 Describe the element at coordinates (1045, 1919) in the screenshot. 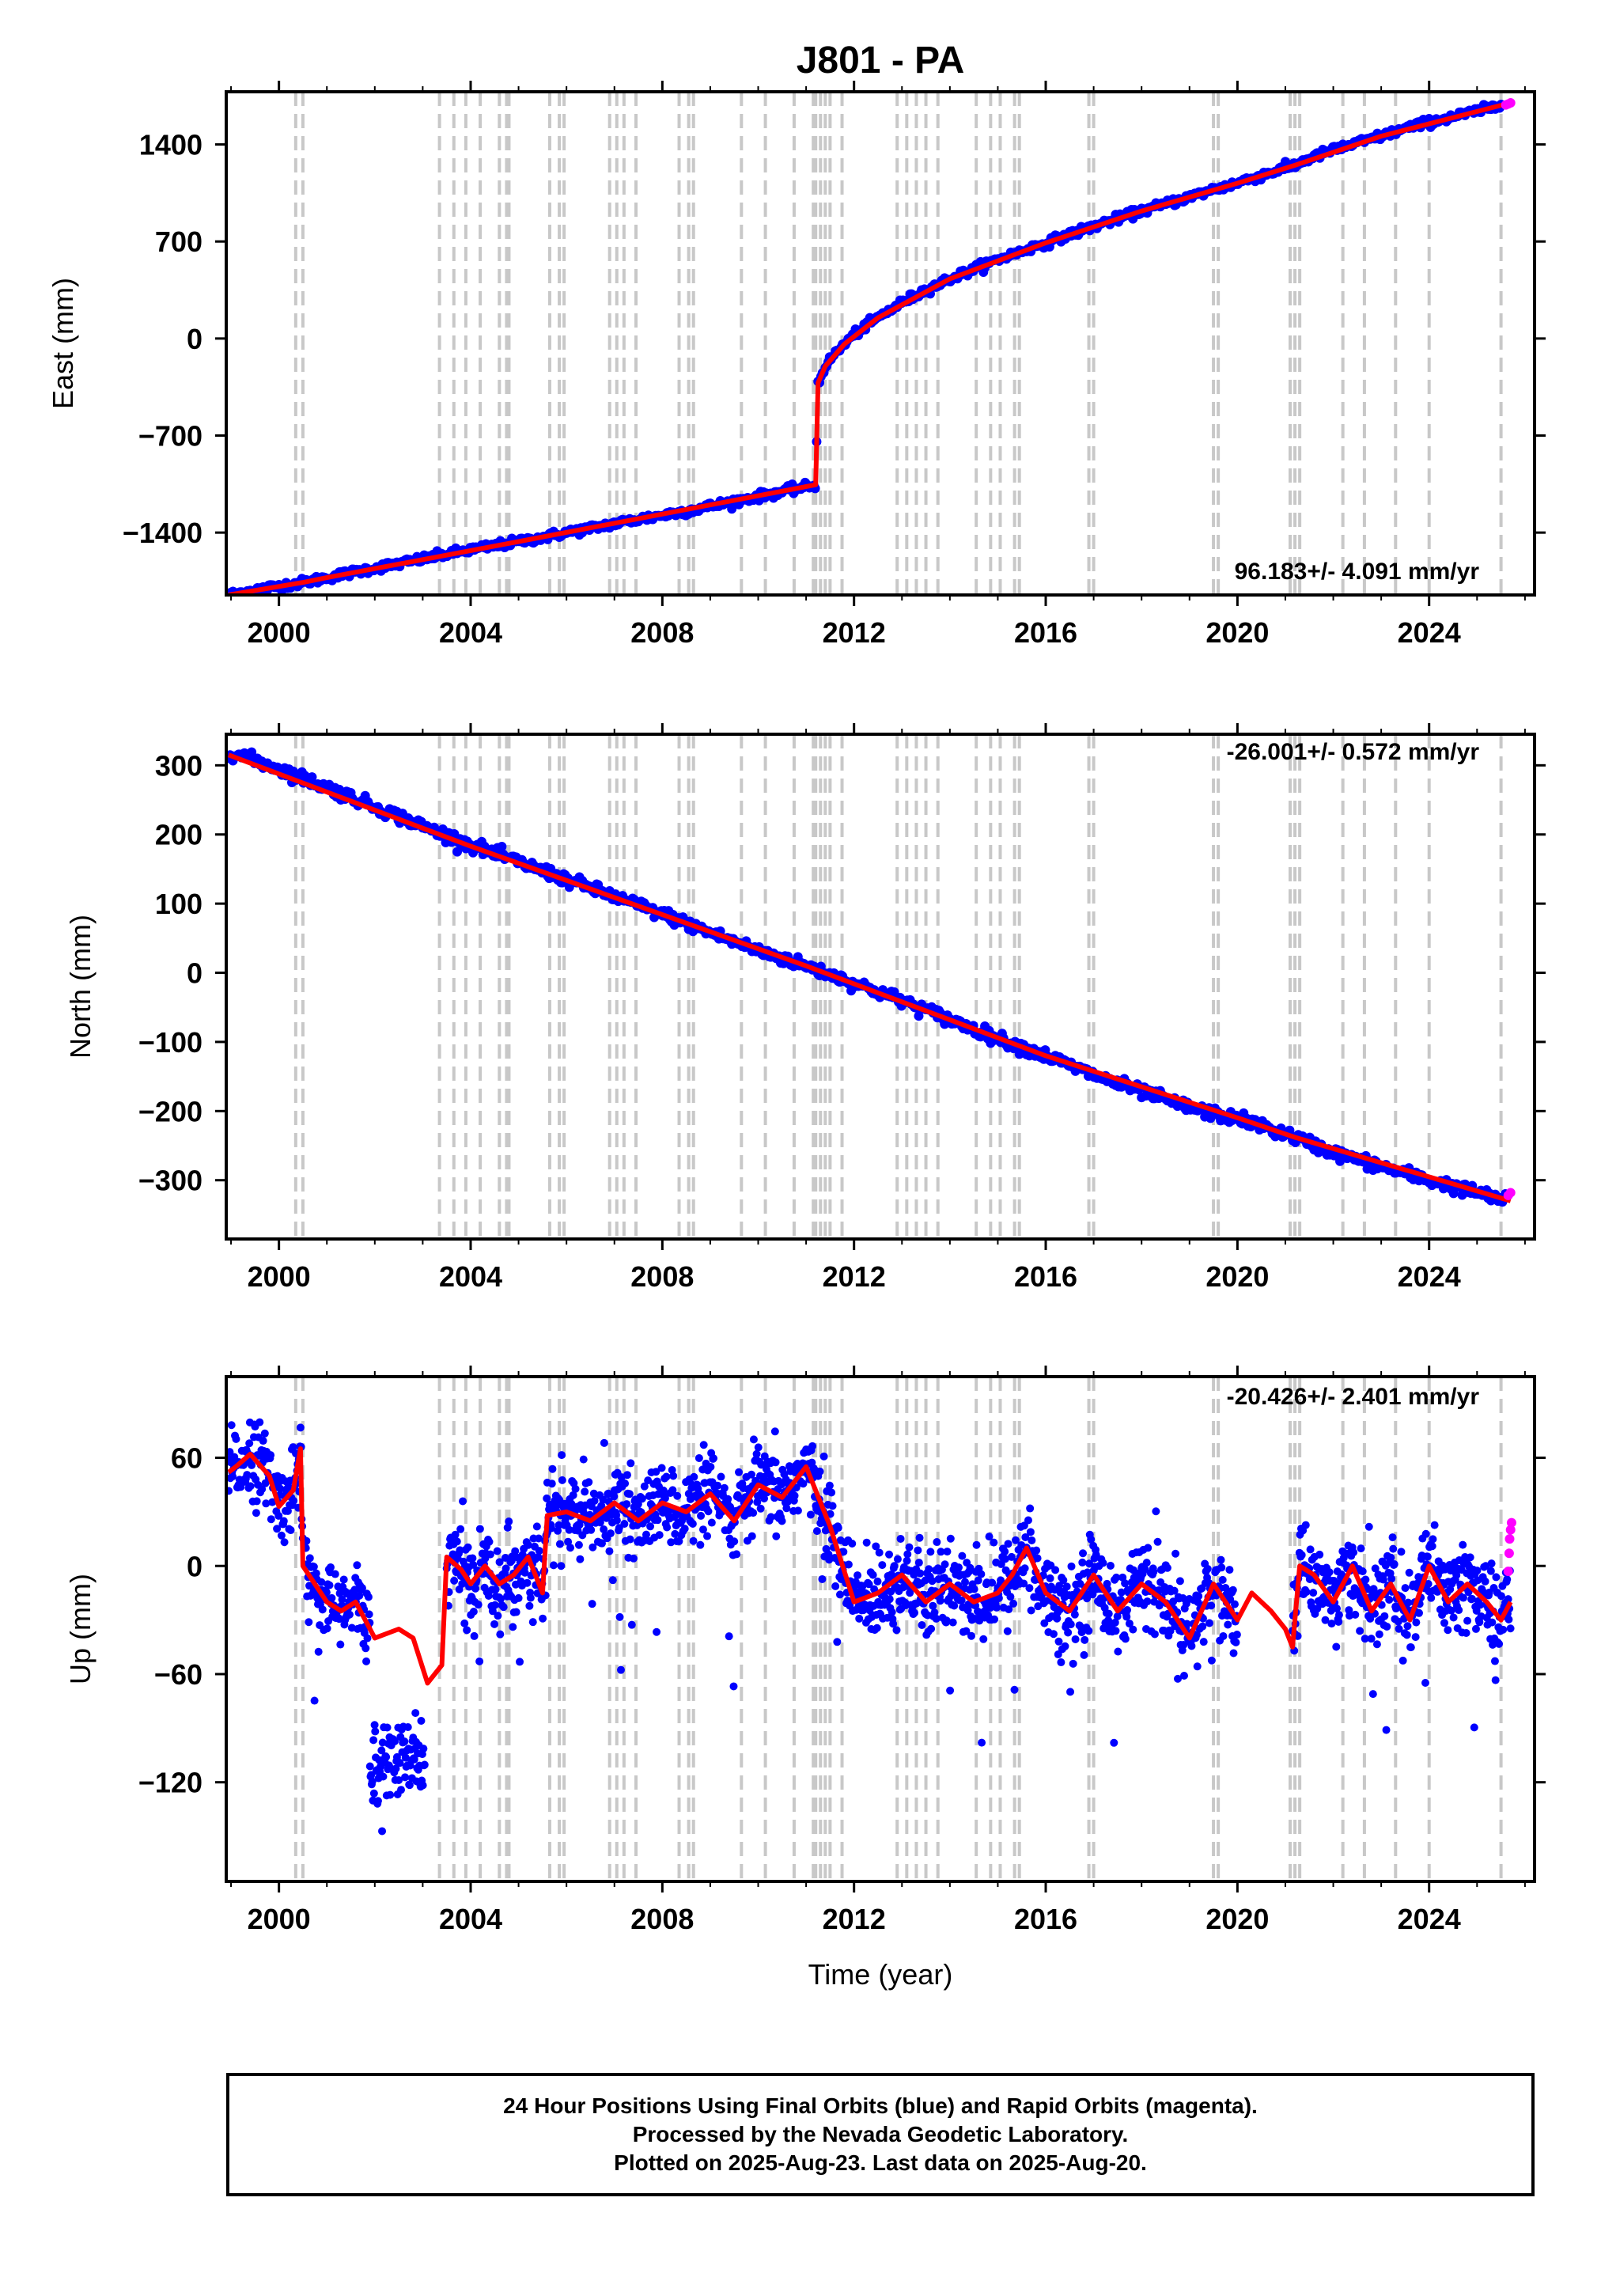

I see `x-tick-label: 2016` at that location.